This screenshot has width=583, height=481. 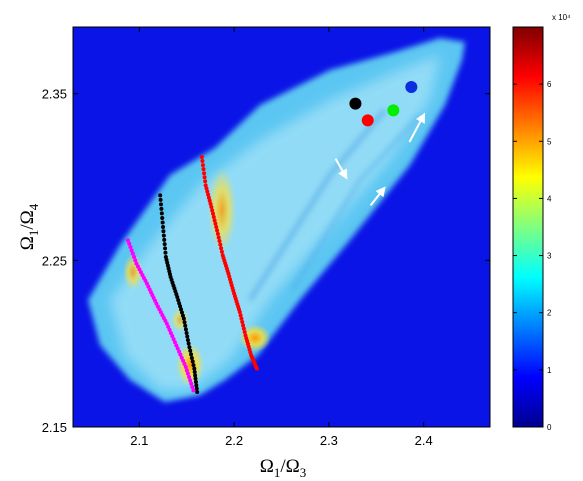 What do you see at coordinates (317, 205) in the screenshot?
I see `heatmap-ridge` at bounding box center [317, 205].